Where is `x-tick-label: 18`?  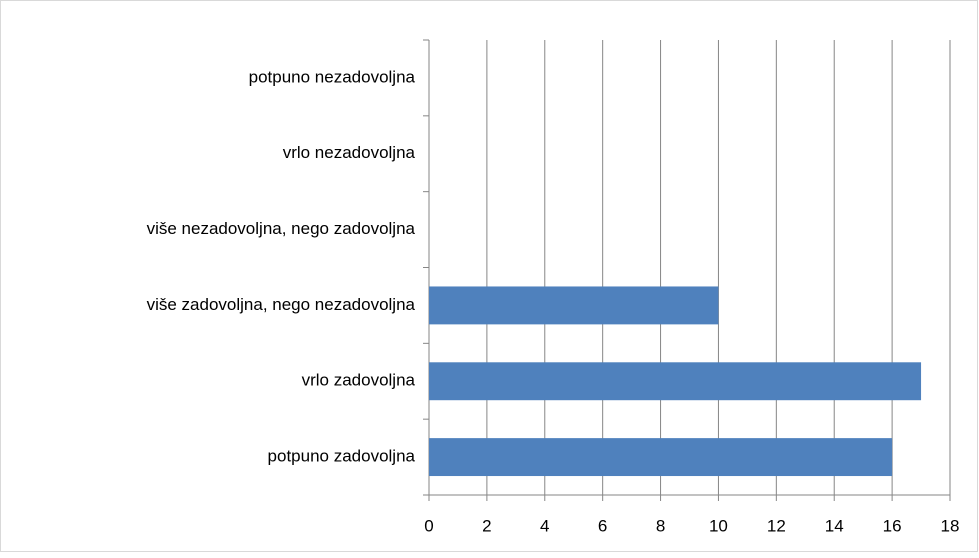 x-tick-label: 18 is located at coordinates (950, 525).